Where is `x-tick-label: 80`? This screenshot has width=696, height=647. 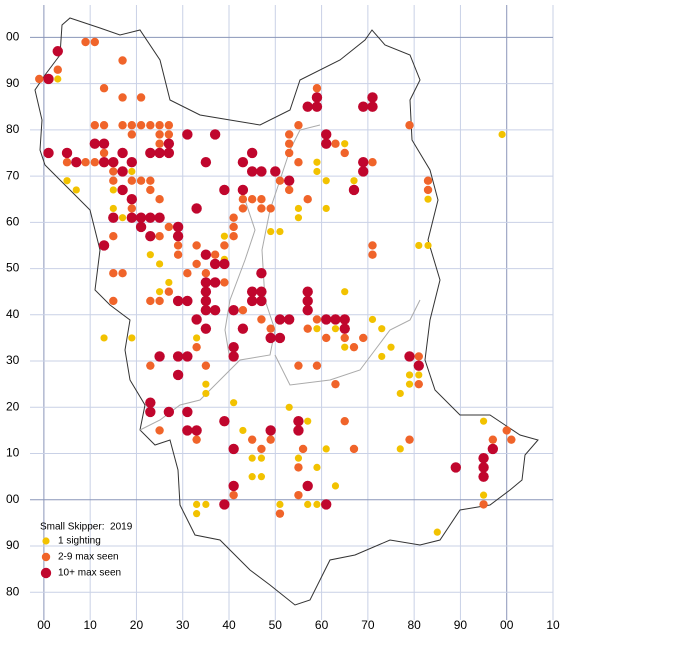 x-tick-label: 80 is located at coordinates (414, 625).